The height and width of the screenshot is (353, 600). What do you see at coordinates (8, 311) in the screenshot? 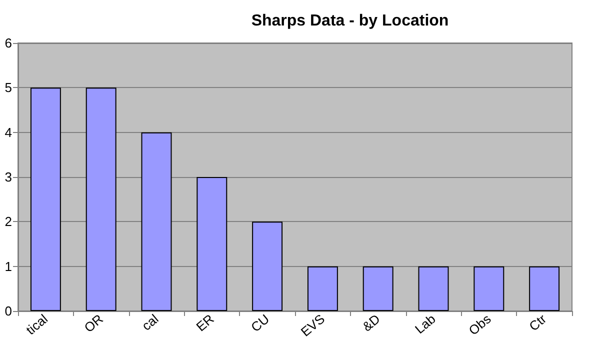
I see `y-tick-label: 0` at bounding box center [8, 311].